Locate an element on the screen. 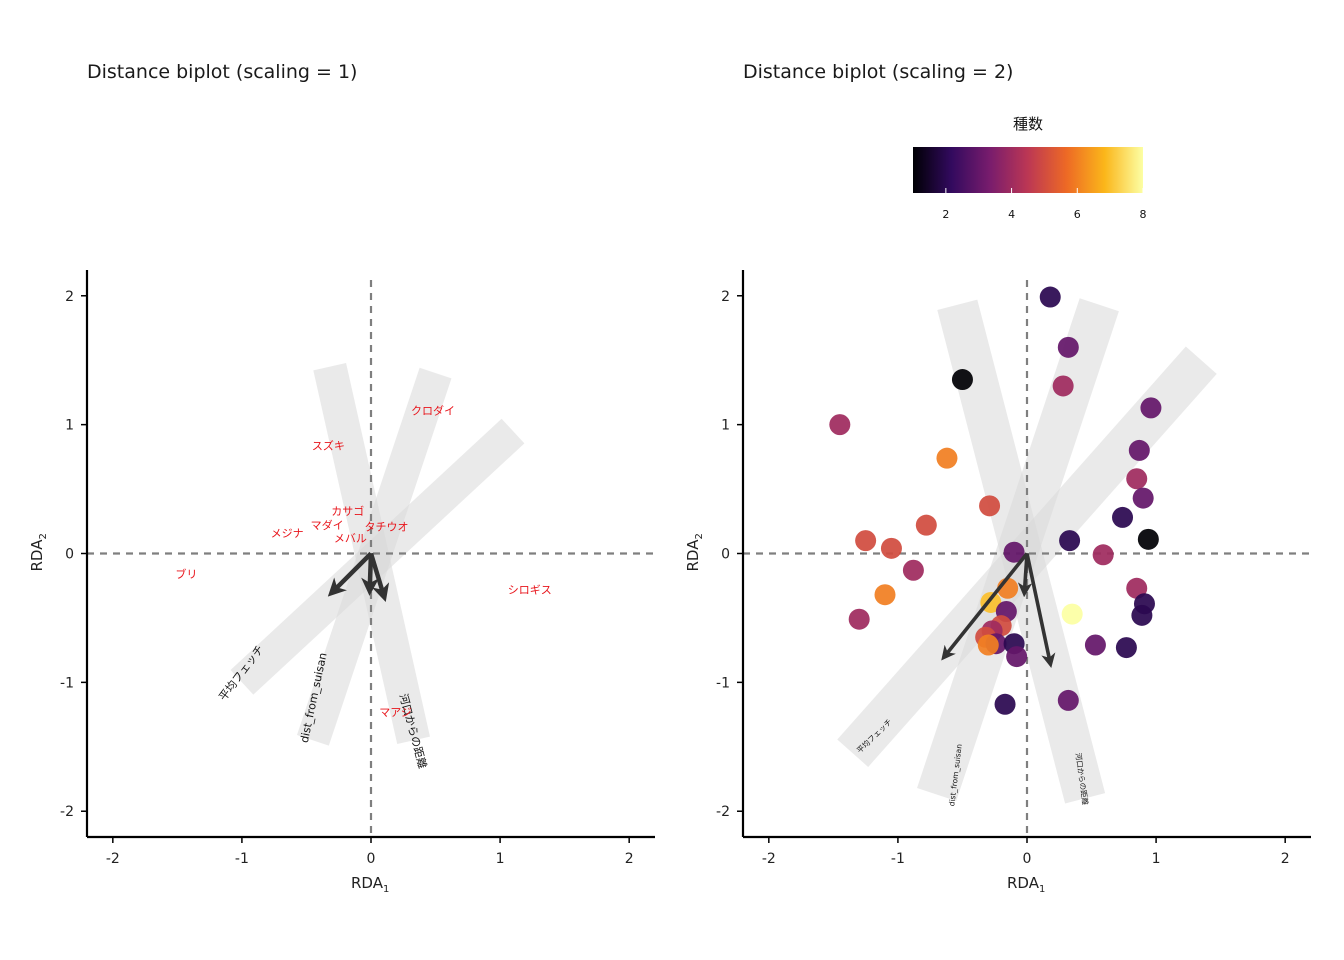  panel-1-arrows is located at coordinates (358, 577).